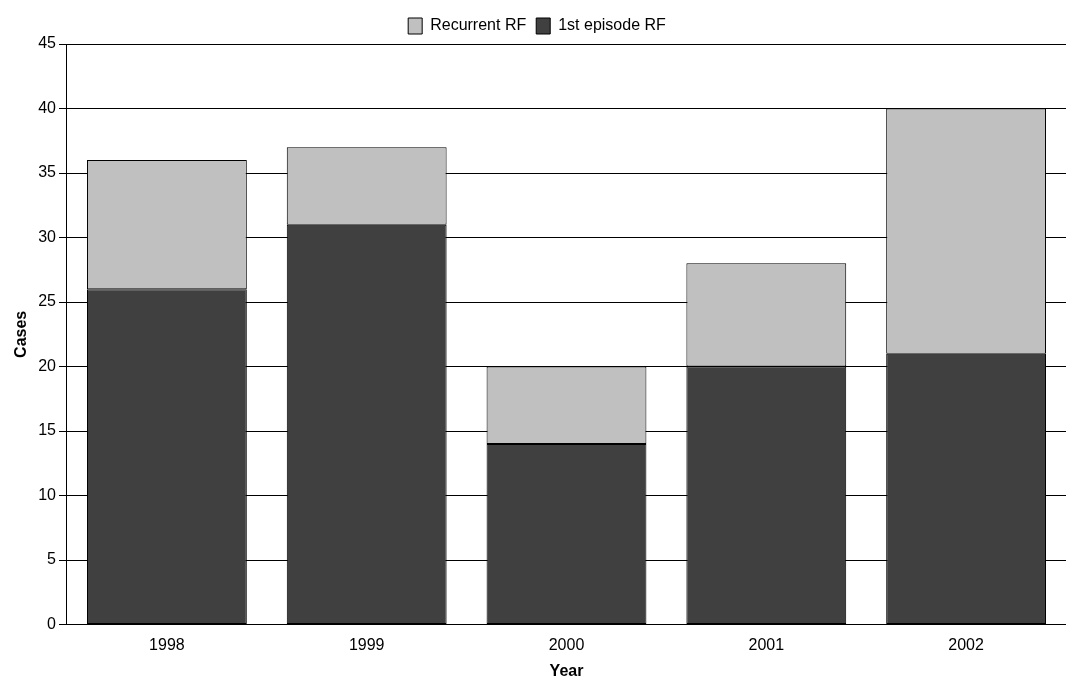  Describe the element at coordinates (366, 644) in the screenshot. I see `x-tick-label: 1999` at that location.